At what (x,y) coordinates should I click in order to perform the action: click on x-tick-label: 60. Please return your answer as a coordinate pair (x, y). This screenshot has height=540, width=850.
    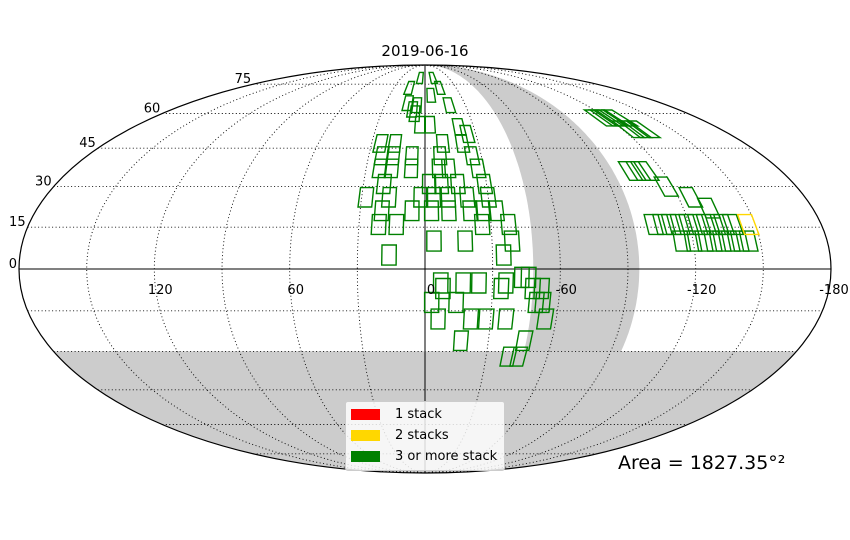
    Looking at the image, I should click on (295, 290).